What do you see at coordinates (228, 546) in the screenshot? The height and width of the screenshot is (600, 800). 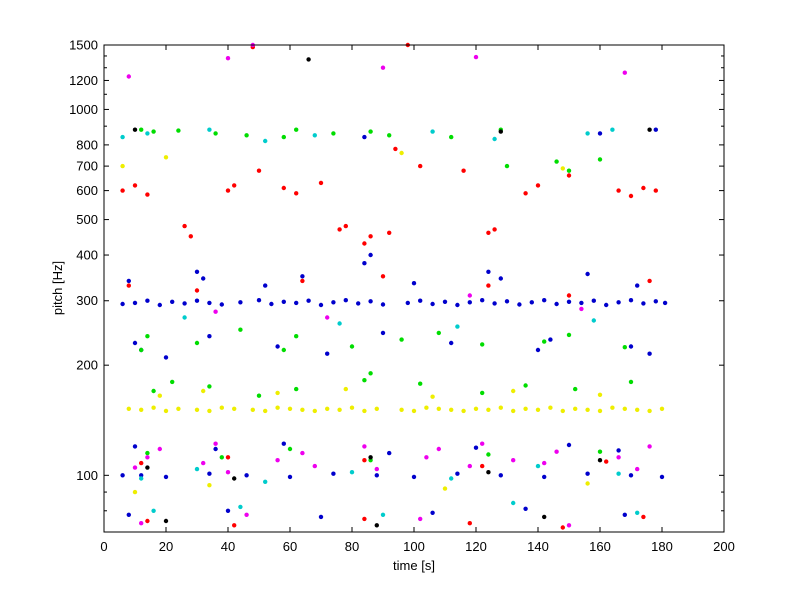 I see `x-tick-label: 40` at bounding box center [228, 546].